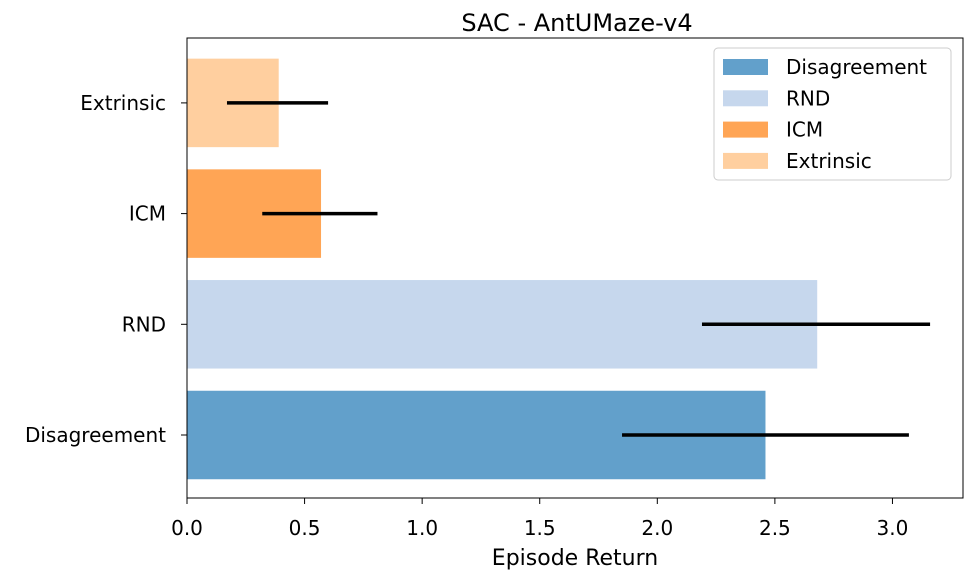 Image resolution: width=972 pixels, height=580 pixels. Describe the element at coordinates (657, 528) in the screenshot. I see `x-tick-label: 2.0` at that location.